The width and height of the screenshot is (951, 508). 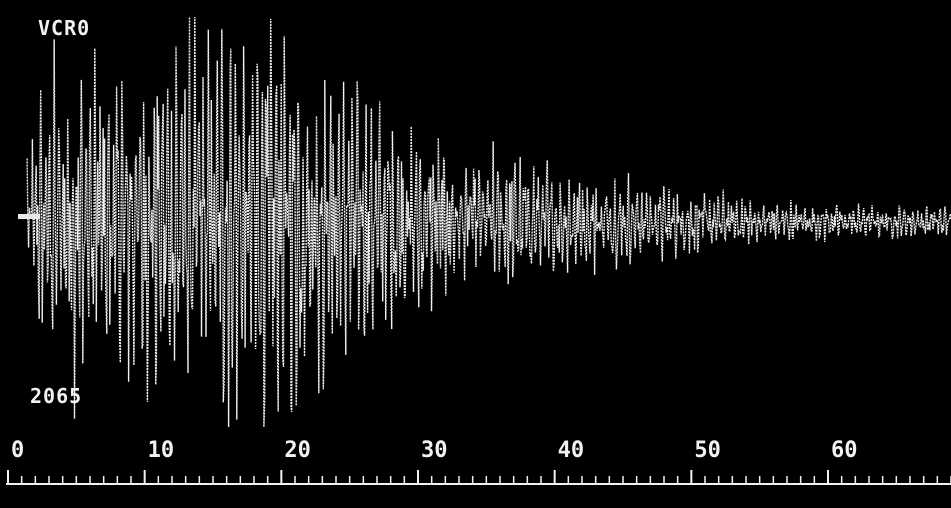 I want to click on baseline-marker, so click(x=29, y=216).